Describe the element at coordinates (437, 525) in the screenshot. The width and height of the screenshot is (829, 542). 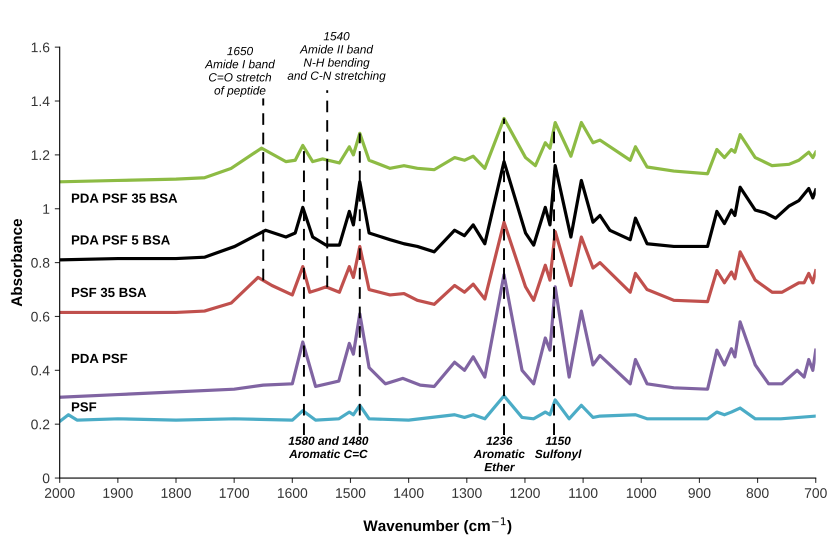
I see `x-axis-title: Wavenumber (cm$^{−1}$)` at that location.